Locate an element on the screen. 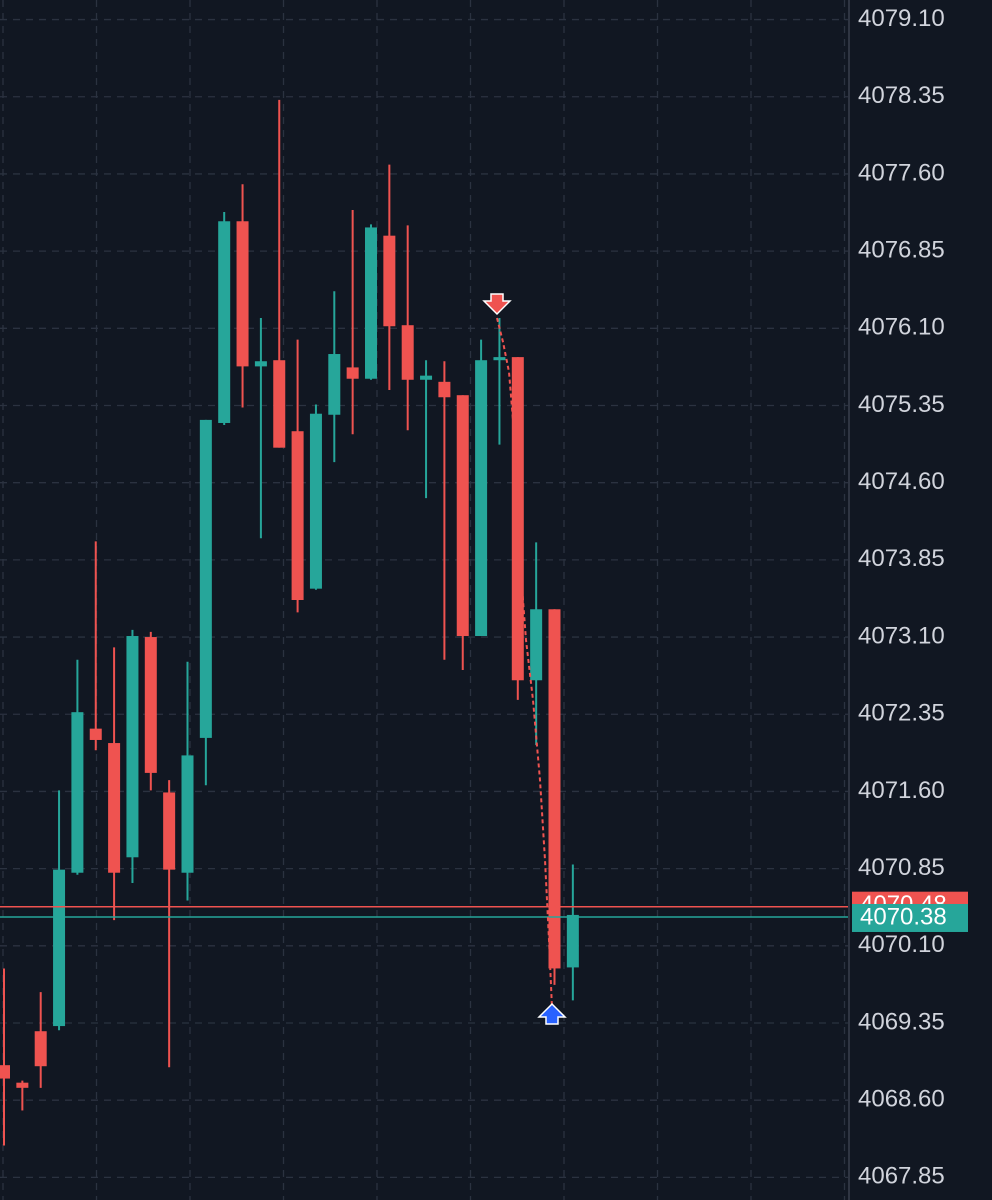  y-tick-label: 4070.10 is located at coordinates (901, 944).